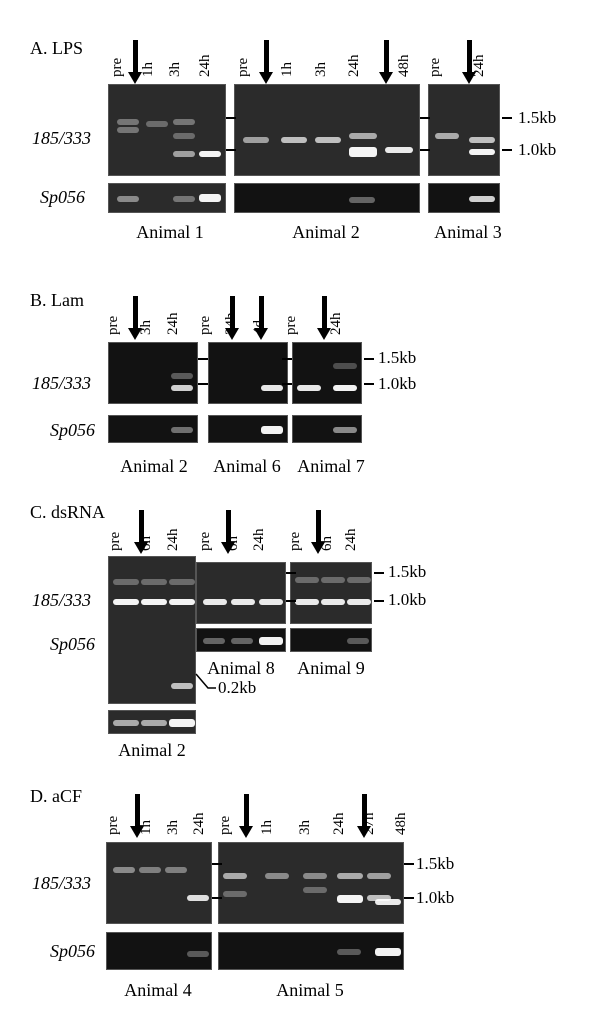  What do you see at coordinates (56, 796) in the screenshot?
I see `panel-d-title: D. aCF` at bounding box center [56, 796].